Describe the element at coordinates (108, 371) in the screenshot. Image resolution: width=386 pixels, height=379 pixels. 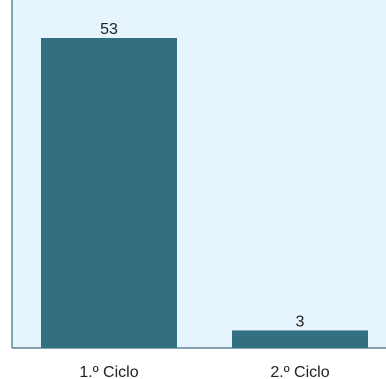
I see `x-tick-label-1: 1.º Ciclo` at that location.